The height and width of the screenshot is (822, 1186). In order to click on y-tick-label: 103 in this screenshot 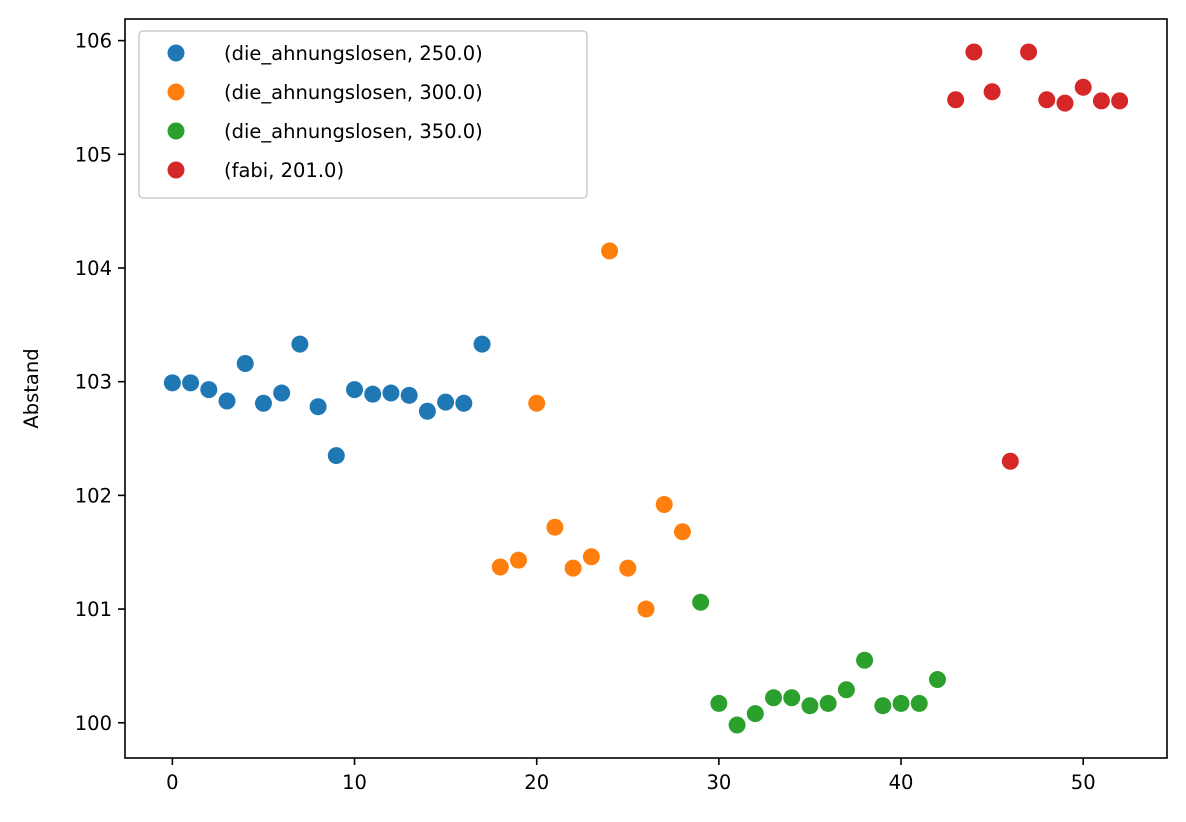, I will do `click(93, 382)`.